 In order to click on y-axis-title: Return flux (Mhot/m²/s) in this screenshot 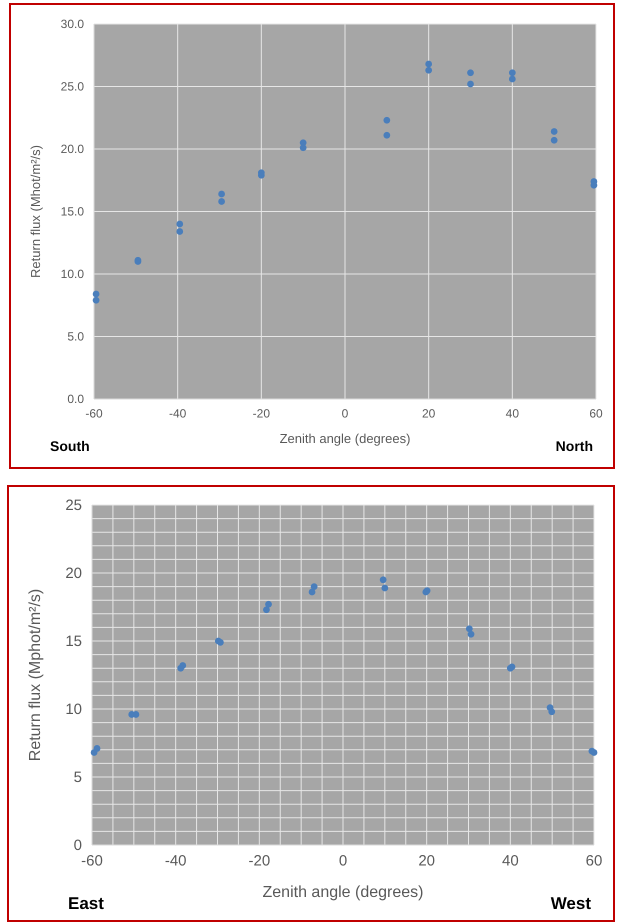, I will do `click(35, 211)`.